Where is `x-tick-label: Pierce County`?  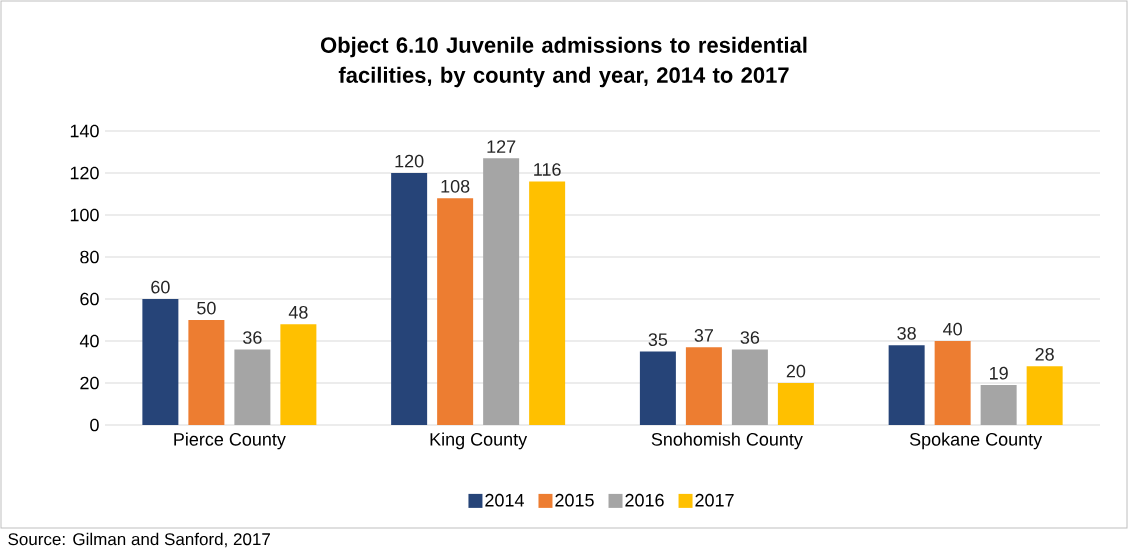
x-tick-label: Pierce County is located at coordinates (230, 441).